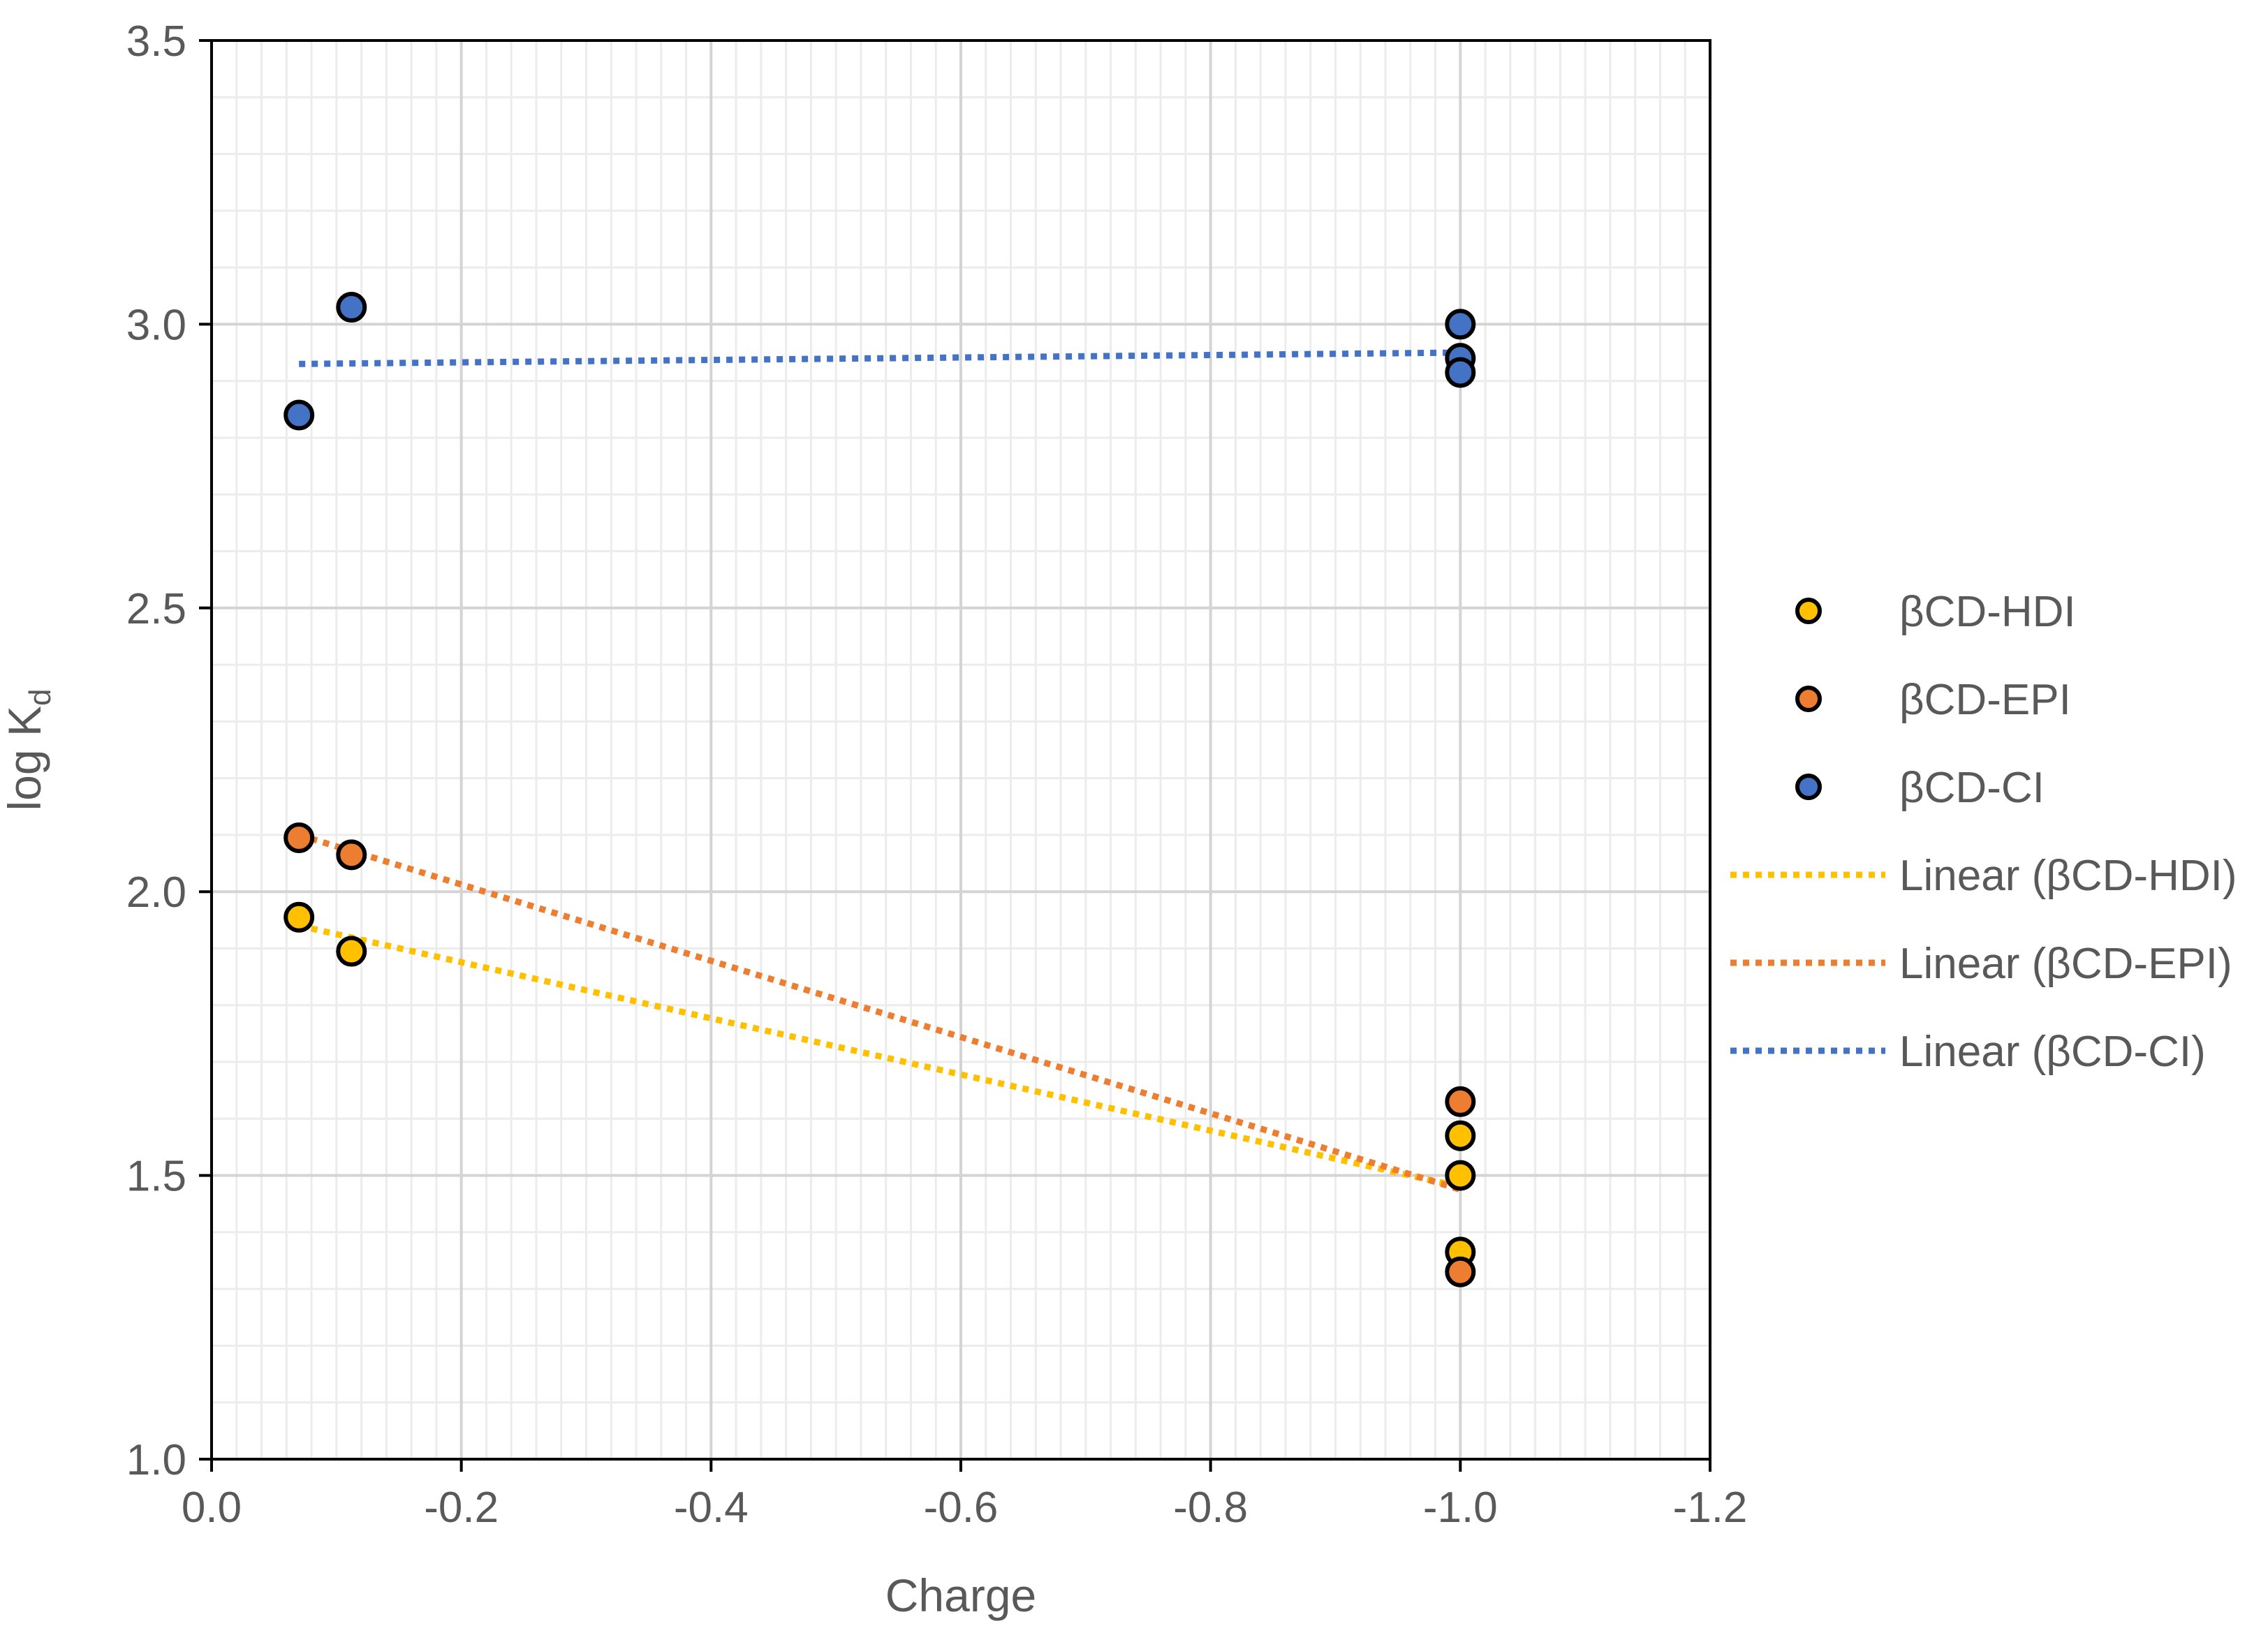 The width and height of the screenshot is (2268, 1633). What do you see at coordinates (25, 758) in the screenshot?
I see `y-axis-label-main: log K` at bounding box center [25, 758].